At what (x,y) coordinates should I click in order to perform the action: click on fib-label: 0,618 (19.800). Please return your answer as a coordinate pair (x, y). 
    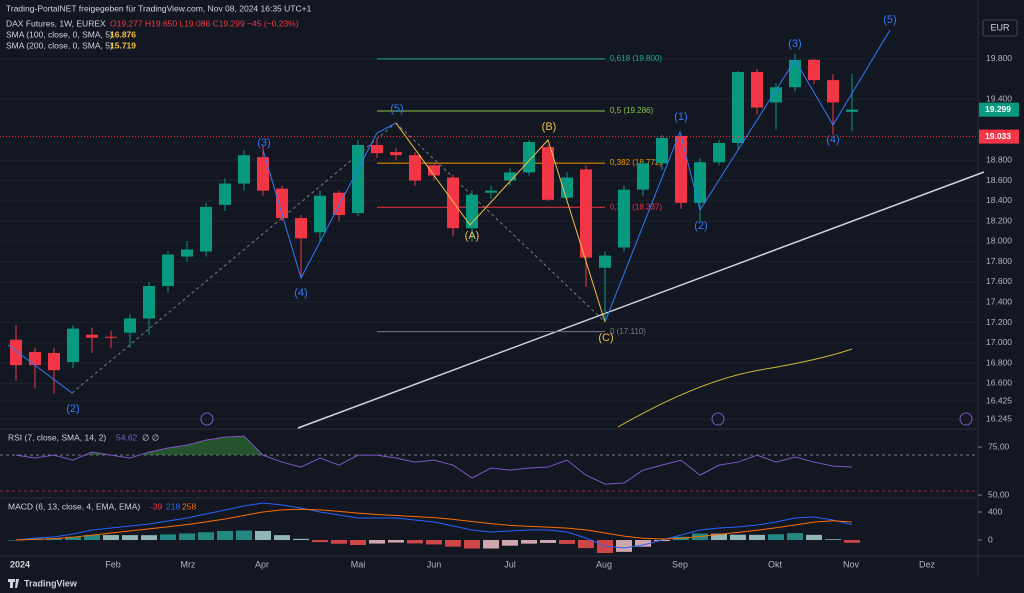
    Looking at the image, I should click on (636, 58).